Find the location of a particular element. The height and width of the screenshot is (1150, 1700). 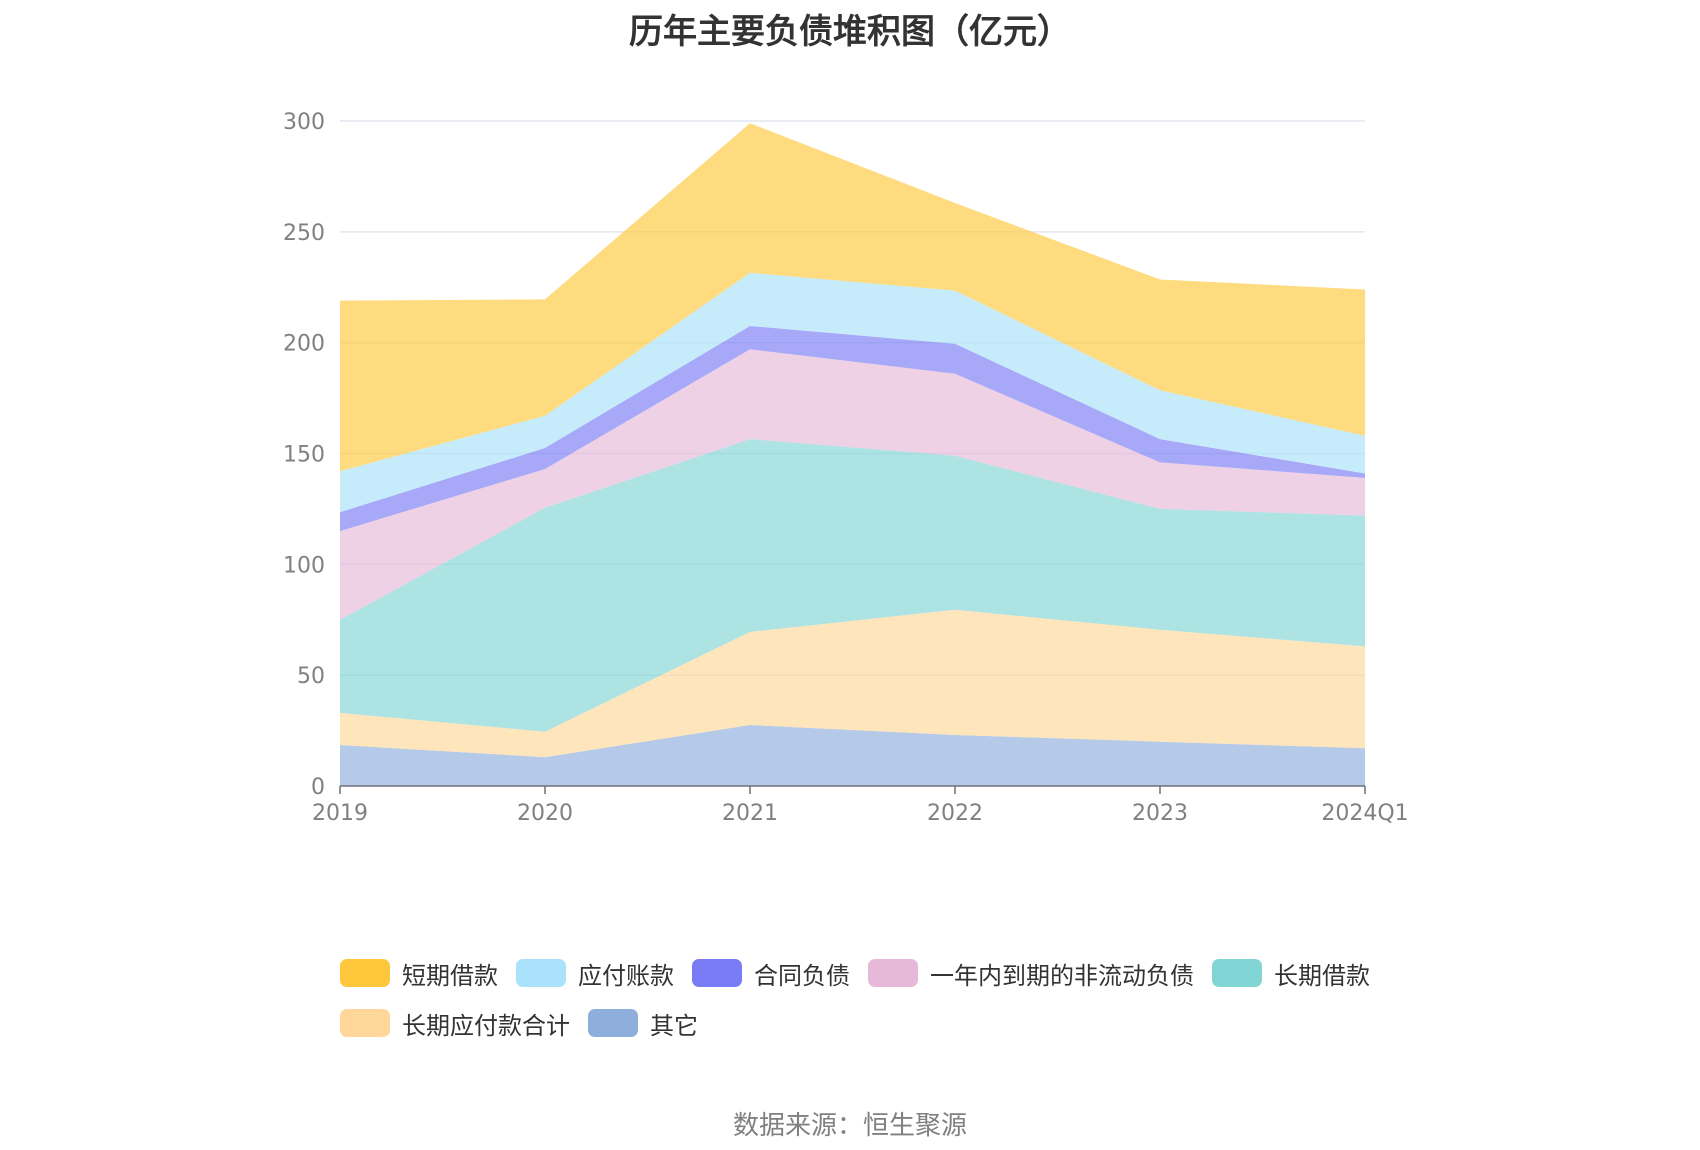

axes is located at coordinates (852, 789).